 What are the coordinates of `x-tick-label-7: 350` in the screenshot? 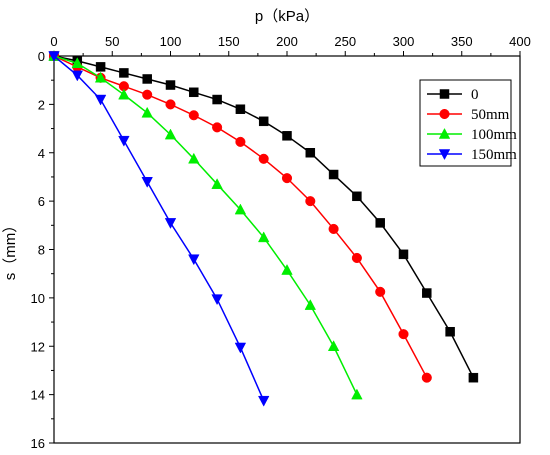 It's located at (462, 41).